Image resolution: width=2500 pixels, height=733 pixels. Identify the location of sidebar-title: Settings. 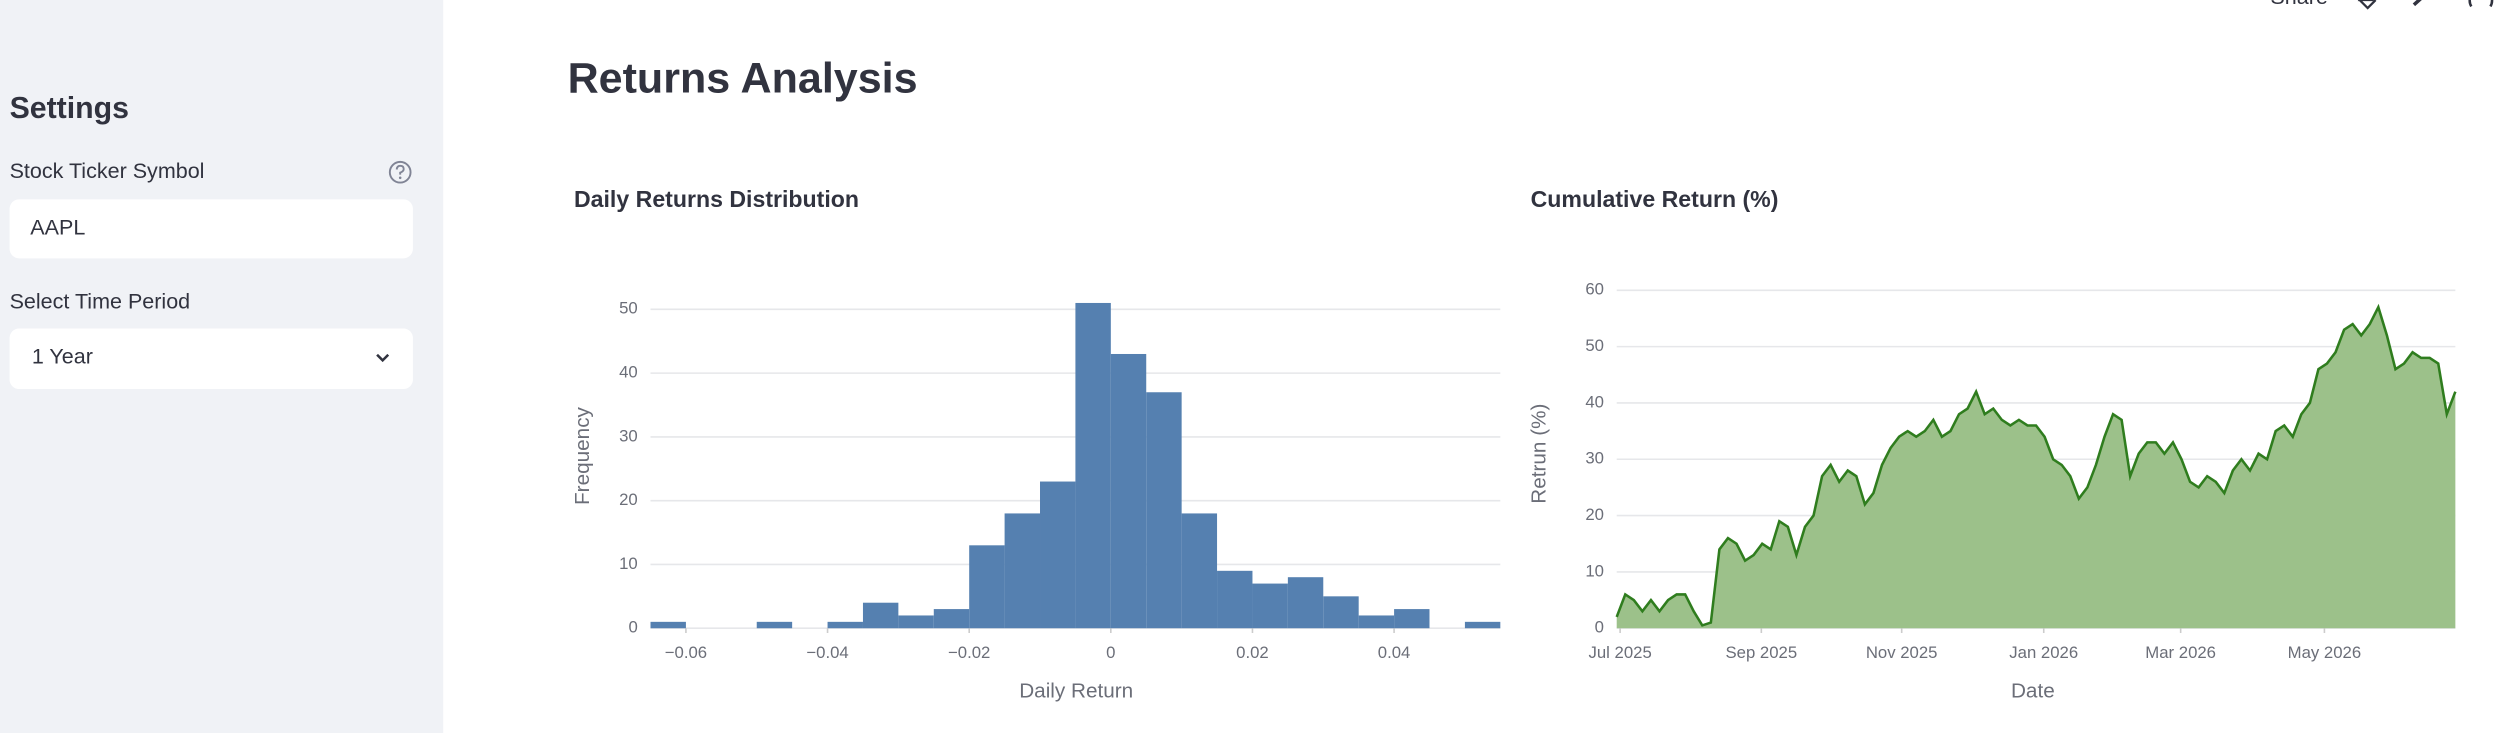
(69, 108).